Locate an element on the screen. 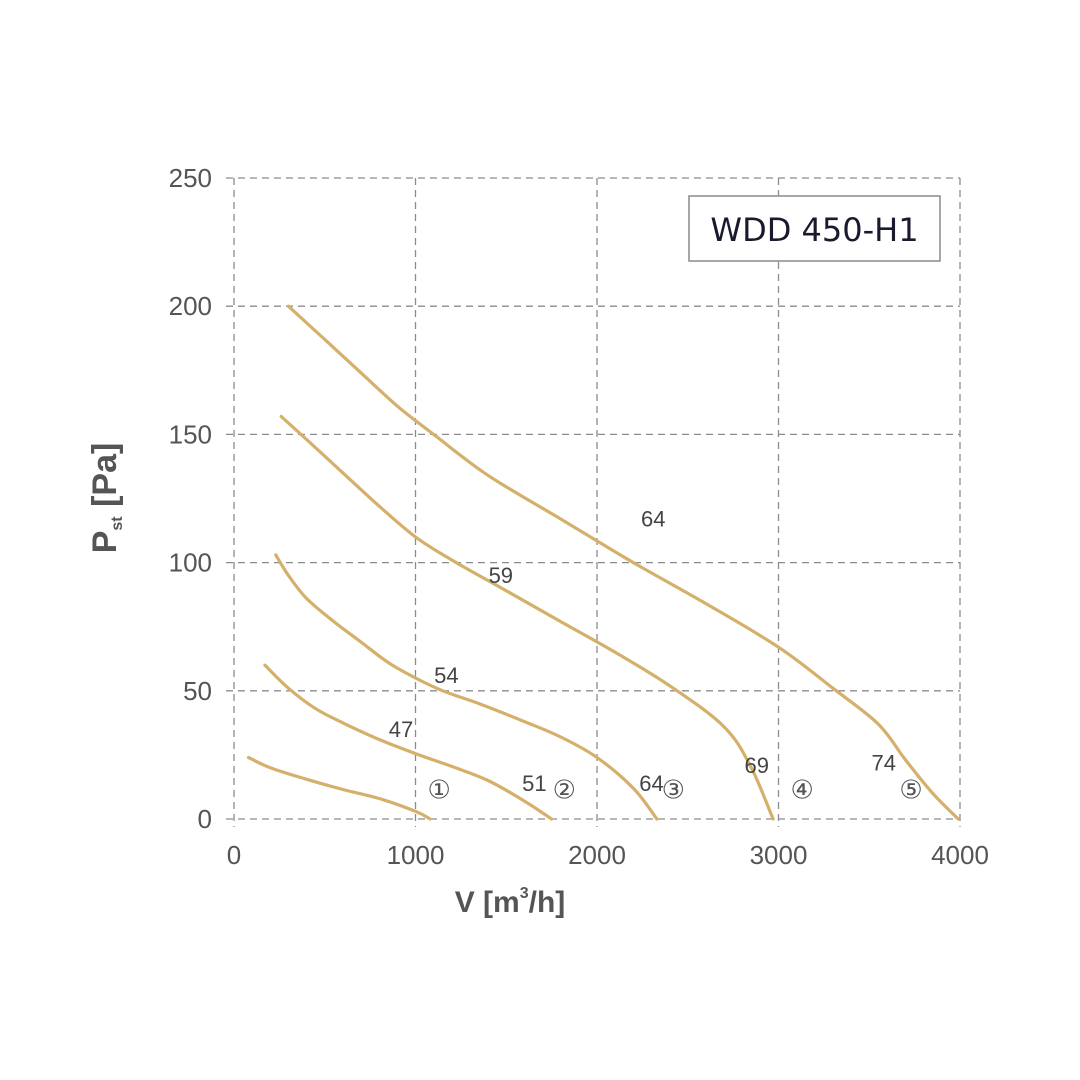  curve-numbers: ① ② ③ ④ ⑤ is located at coordinates (674, 790).